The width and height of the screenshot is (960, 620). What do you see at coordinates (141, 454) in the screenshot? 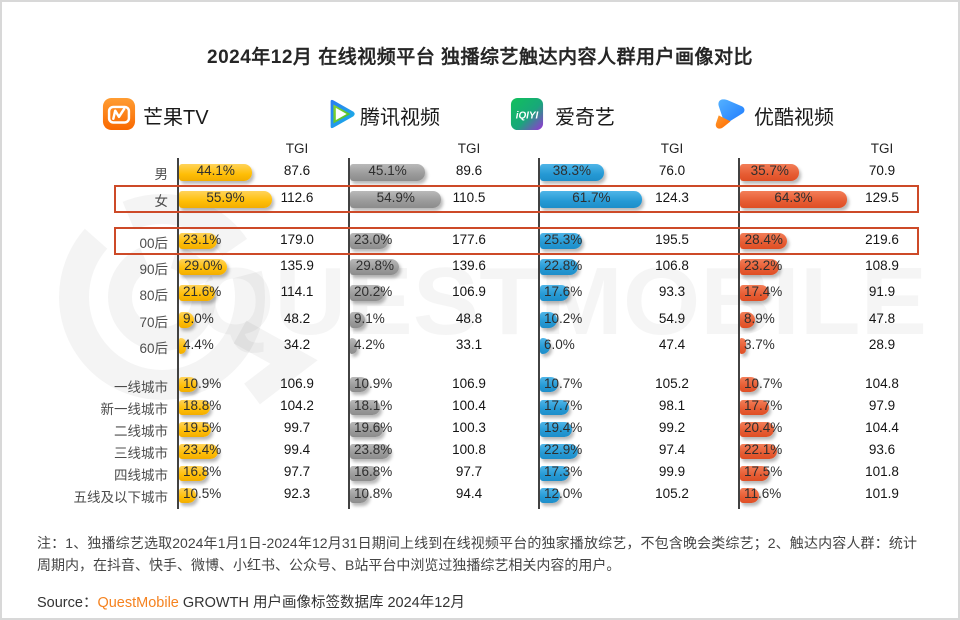
I see `row-label: 三线城市` at bounding box center [141, 454].